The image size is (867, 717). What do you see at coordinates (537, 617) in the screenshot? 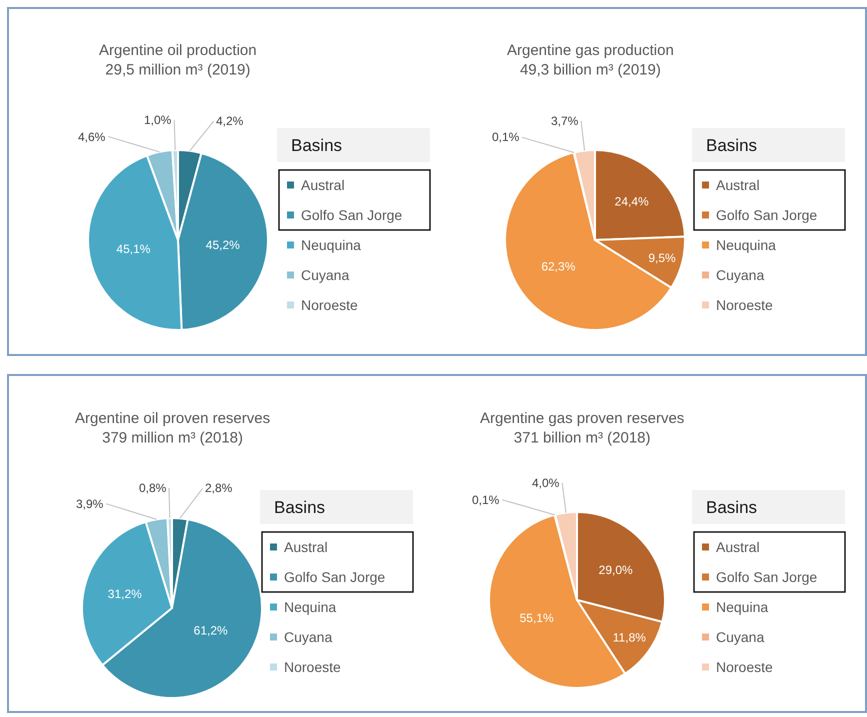
I see `data-label: 55,1%` at bounding box center [537, 617].